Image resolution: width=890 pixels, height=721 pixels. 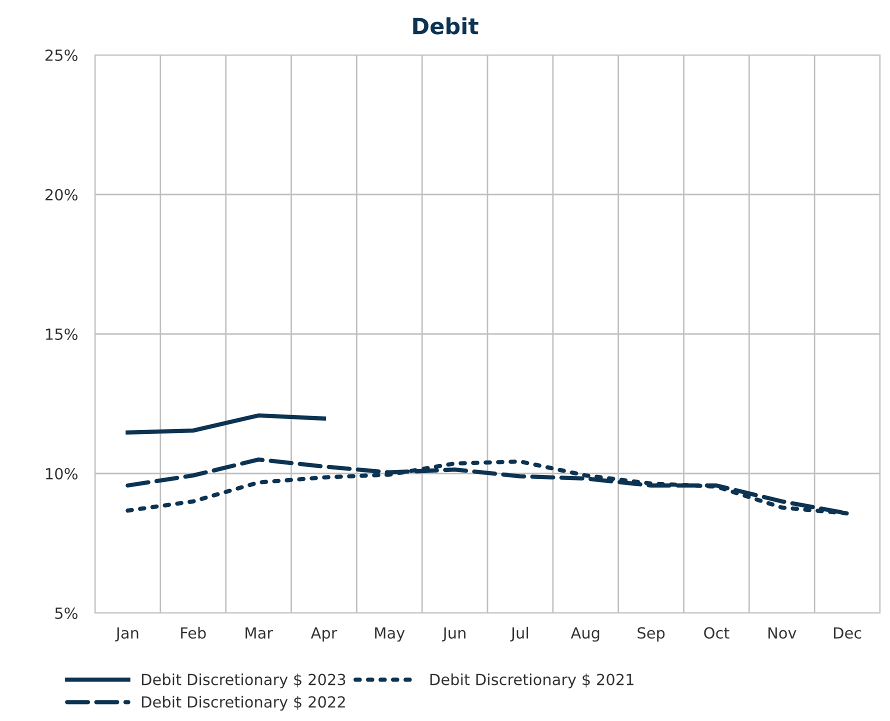 I want to click on x-tick-label: Mar, so click(x=259, y=633).